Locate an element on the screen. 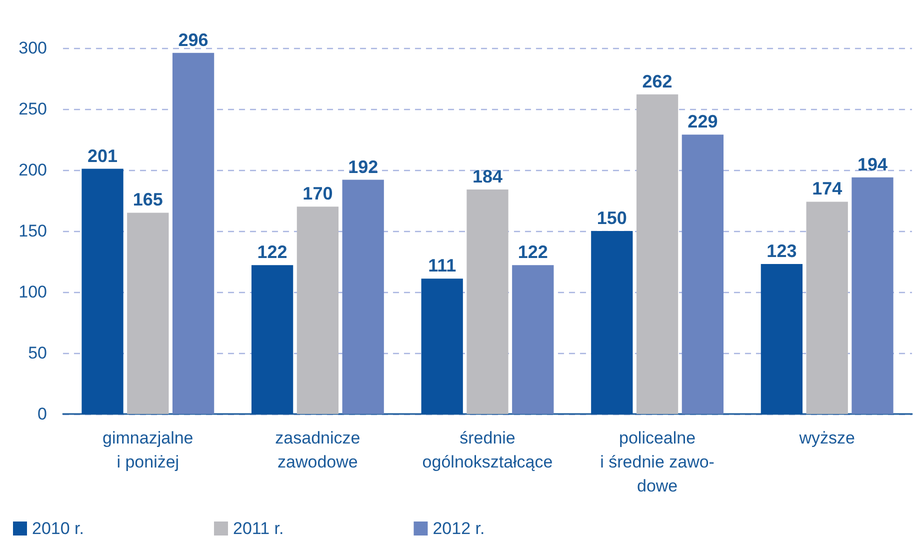 The width and height of the screenshot is (922, 550). data-label: 150 is located at coordinates (611, 218).